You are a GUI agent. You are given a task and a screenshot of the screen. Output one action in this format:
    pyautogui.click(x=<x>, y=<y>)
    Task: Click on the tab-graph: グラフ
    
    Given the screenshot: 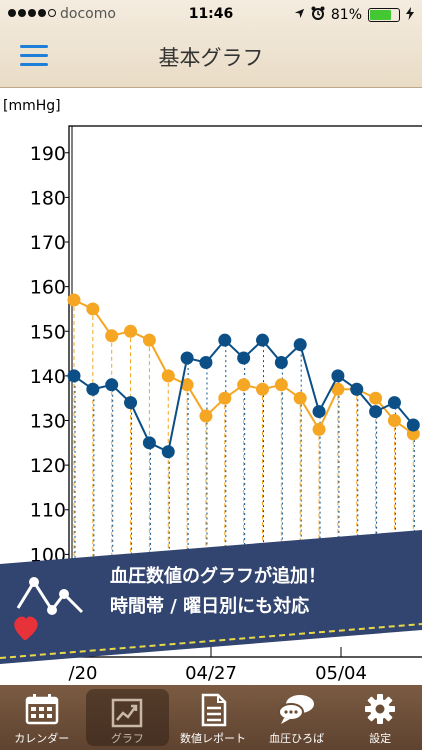 What is the action you would take?
    pyautogui.click(x=127, y=717)
    